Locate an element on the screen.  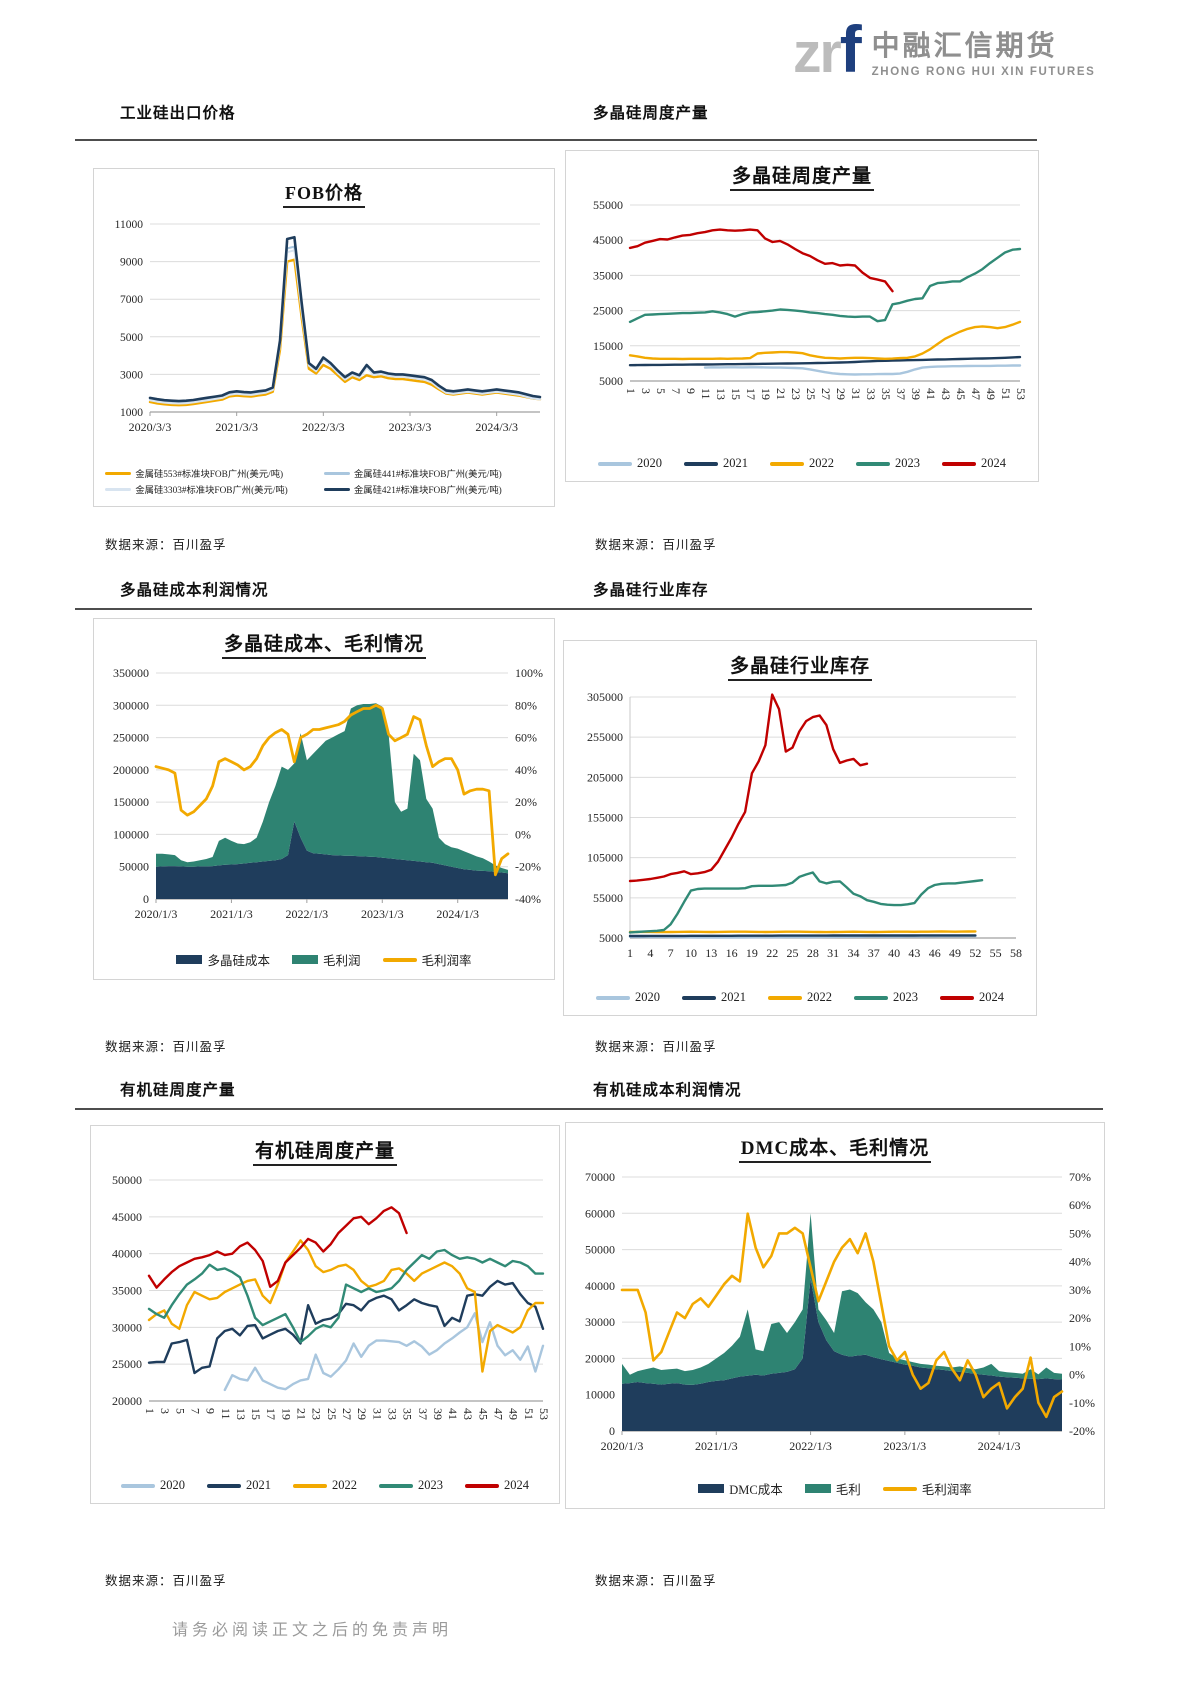
svg-text: 19 is located at coordinates (766, 394).